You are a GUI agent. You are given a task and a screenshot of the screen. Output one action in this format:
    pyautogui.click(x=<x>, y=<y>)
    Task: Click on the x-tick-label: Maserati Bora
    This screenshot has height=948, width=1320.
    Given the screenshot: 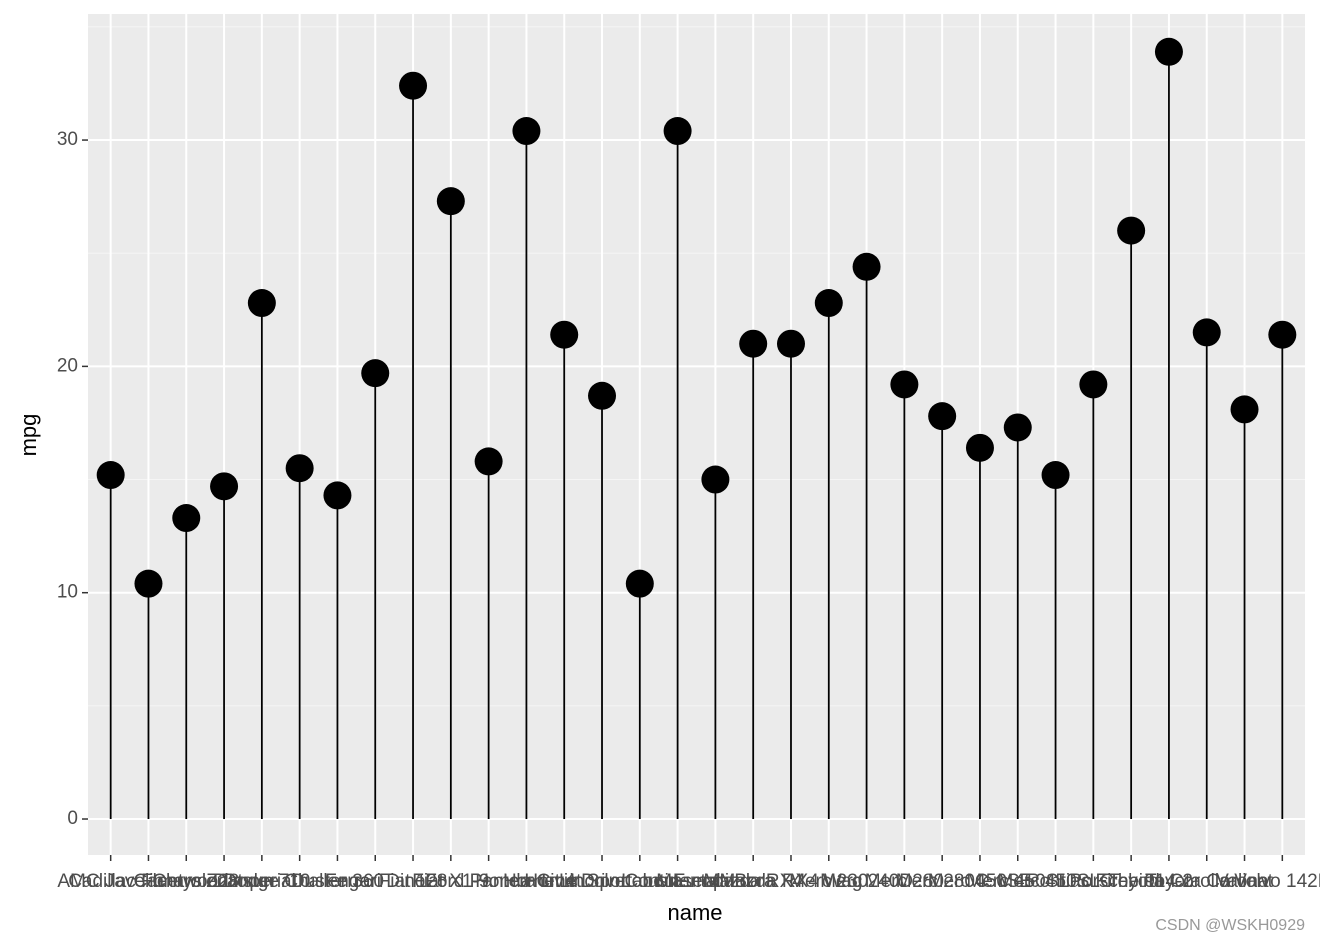 What is the action you would take?
    pyautogui.click(x=715, y=881)
    